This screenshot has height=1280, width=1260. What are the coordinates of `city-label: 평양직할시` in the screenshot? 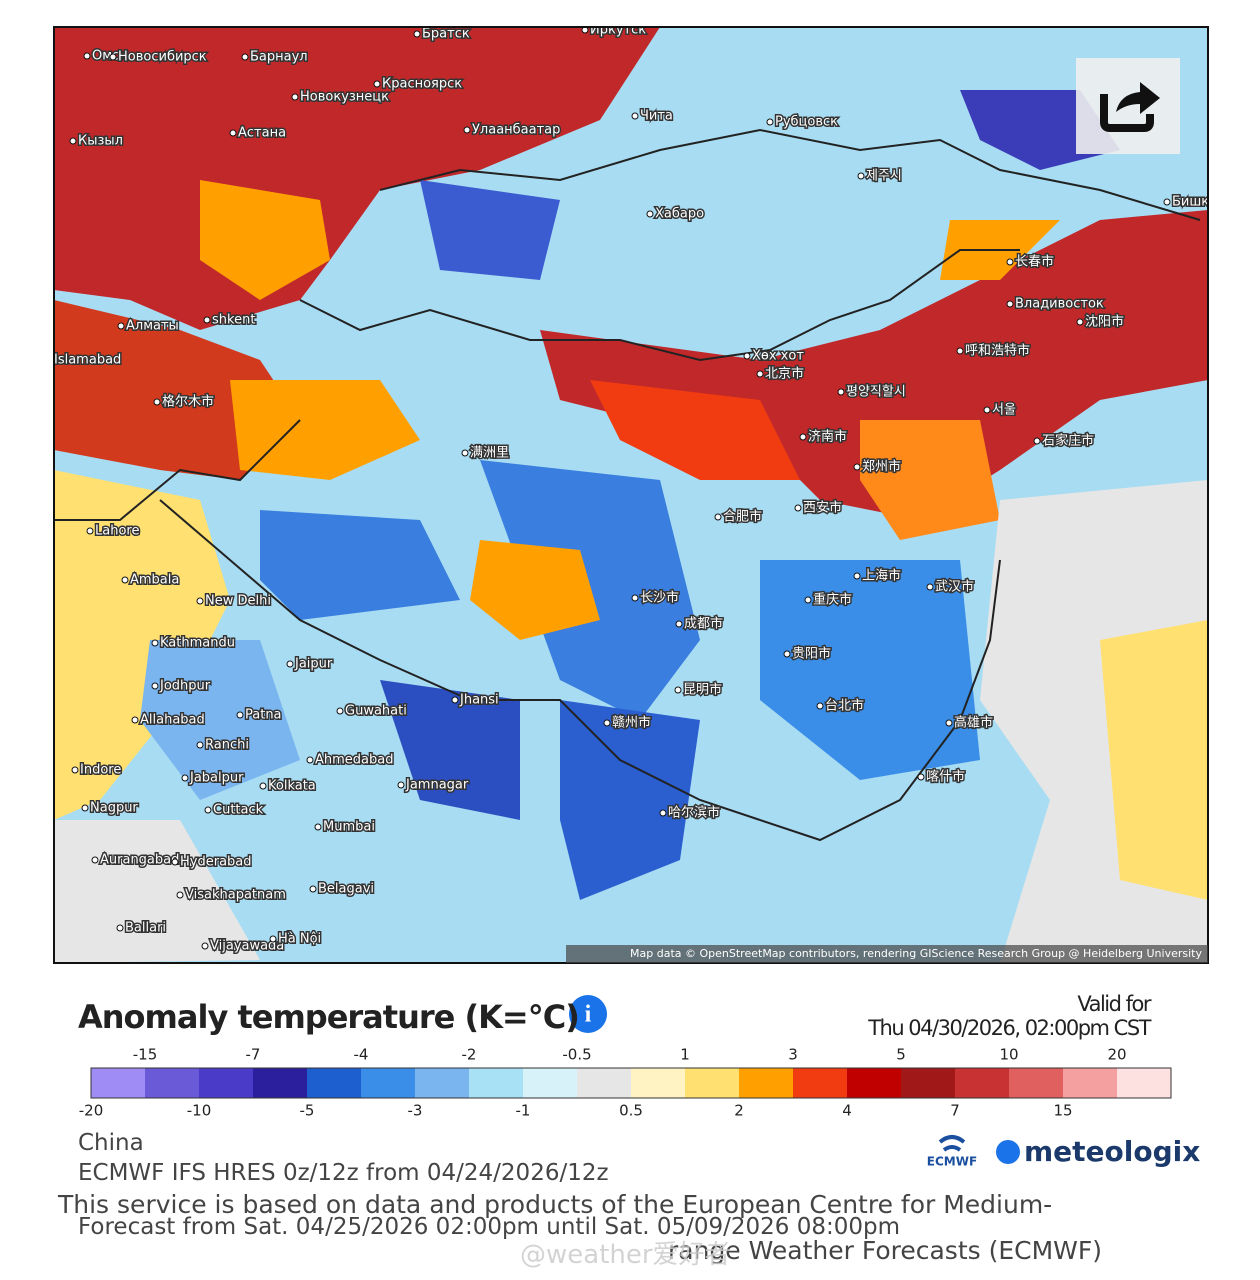 It's located at (876, 392).